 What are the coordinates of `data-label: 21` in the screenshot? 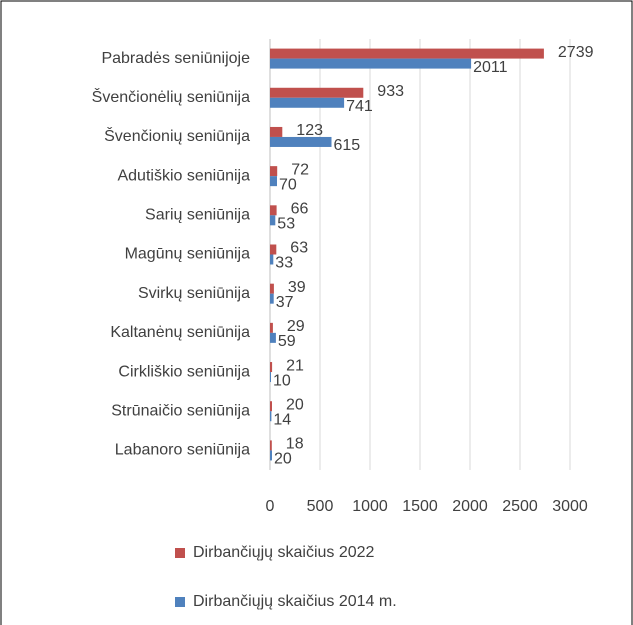 It's located at (295, 365).